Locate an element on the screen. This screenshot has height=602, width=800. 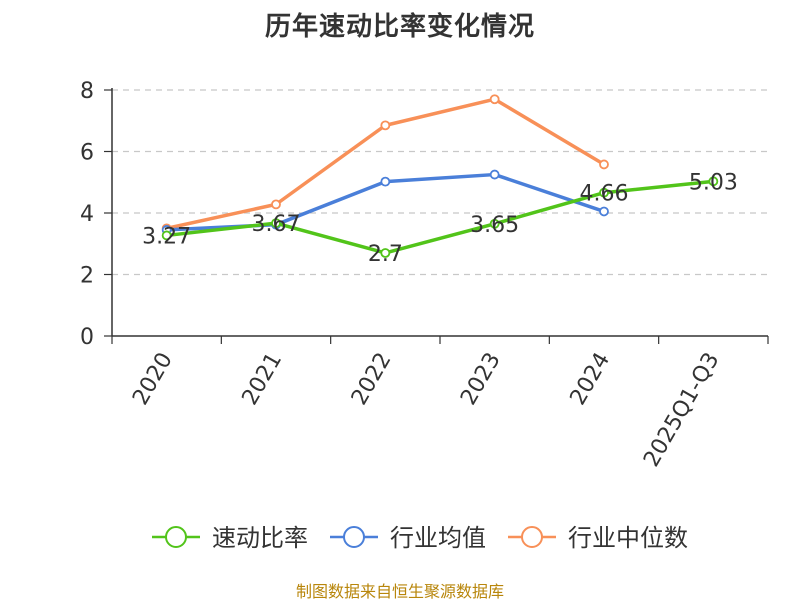
legend-item: 行业均值 is located at coordinates (408, 538).